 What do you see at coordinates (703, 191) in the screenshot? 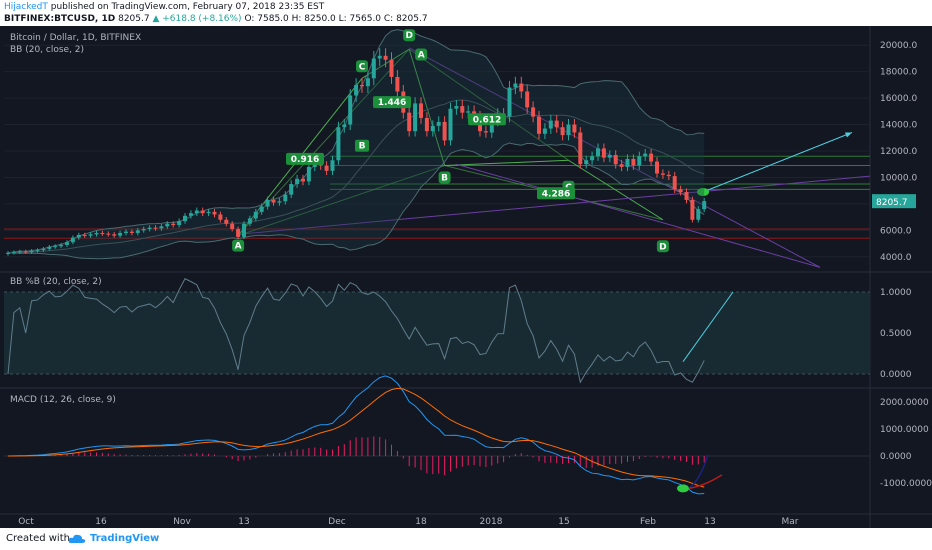
I see `breakout-marker` at bounding box center [703, 191].